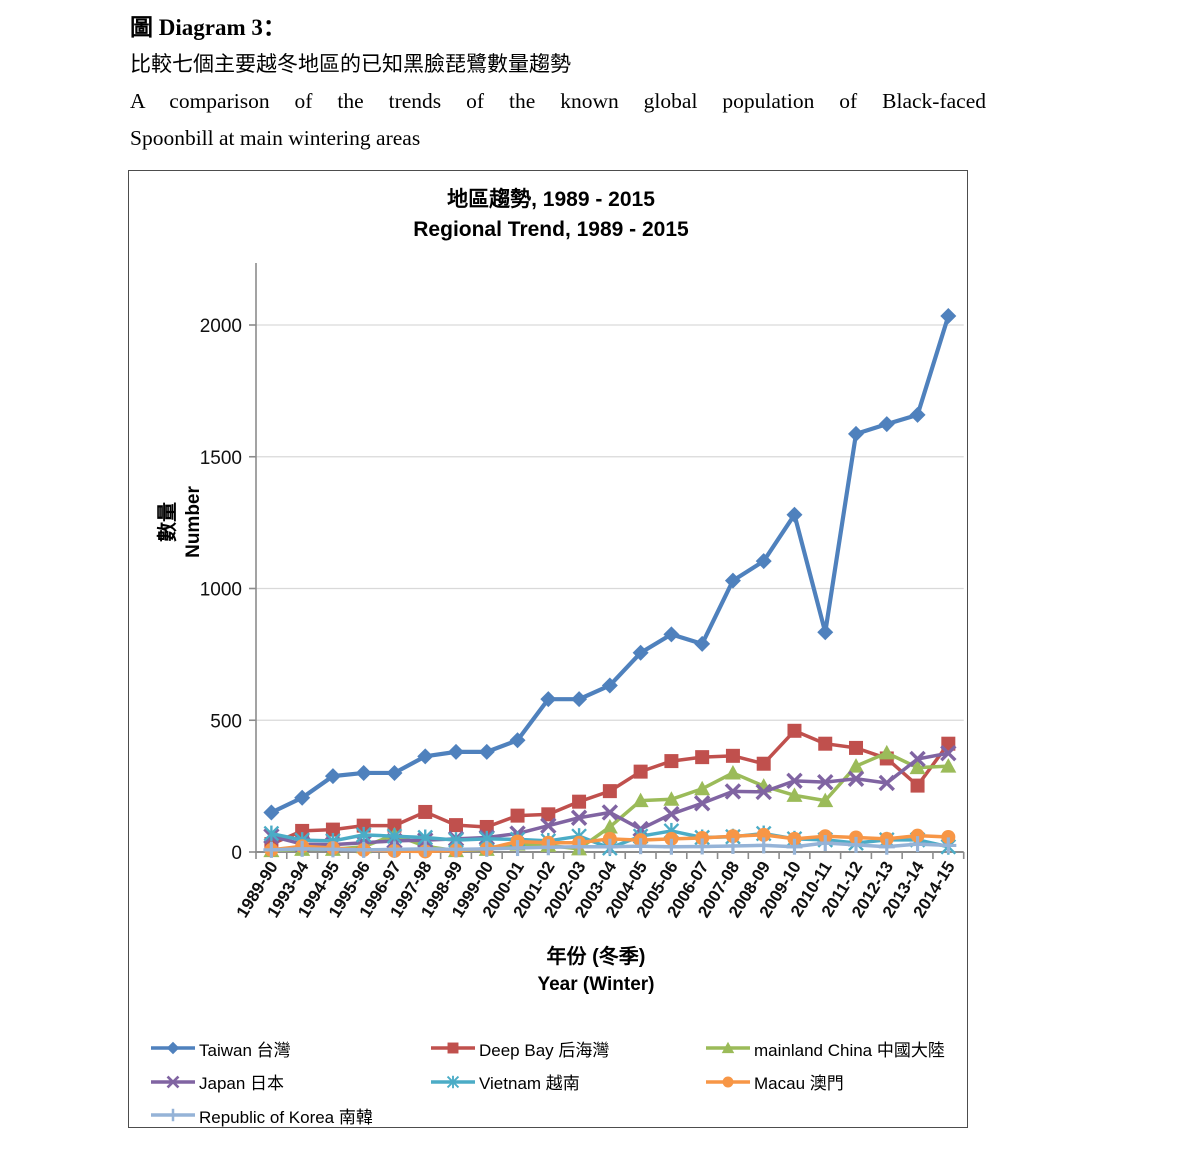 Image resolution: width=1200 pixels, height=1157 pixels. Describe the element at coordinates (610, 846) in the screenshot. I see `series-republic-of-korea` at that location.